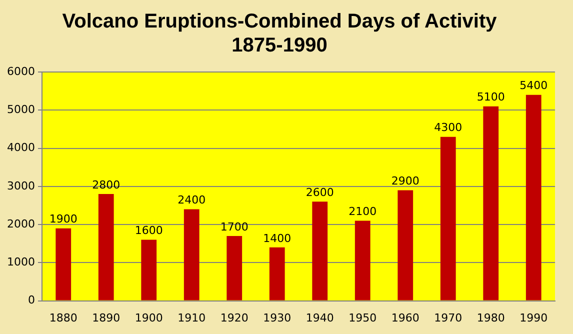 The image size is (573, 334). Describe the element at coordinates (20, 262) in the screenshot. I see `y-tick-label: 1000` at that location.